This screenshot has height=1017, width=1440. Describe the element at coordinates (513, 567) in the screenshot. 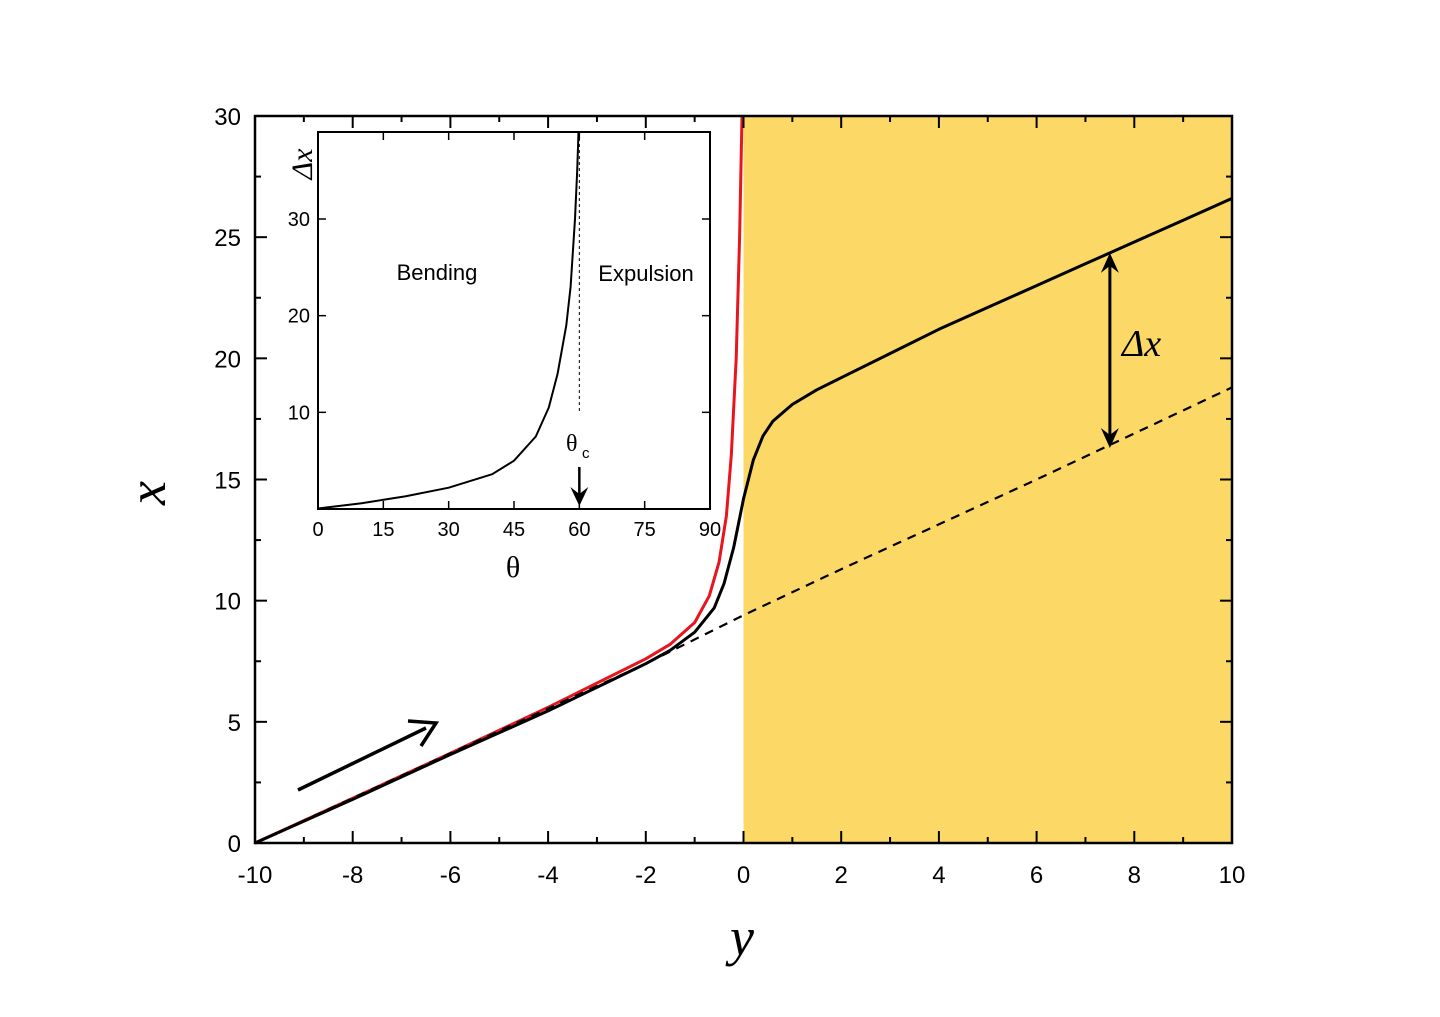

I see `inset-x-axis-title: θ` at that location.